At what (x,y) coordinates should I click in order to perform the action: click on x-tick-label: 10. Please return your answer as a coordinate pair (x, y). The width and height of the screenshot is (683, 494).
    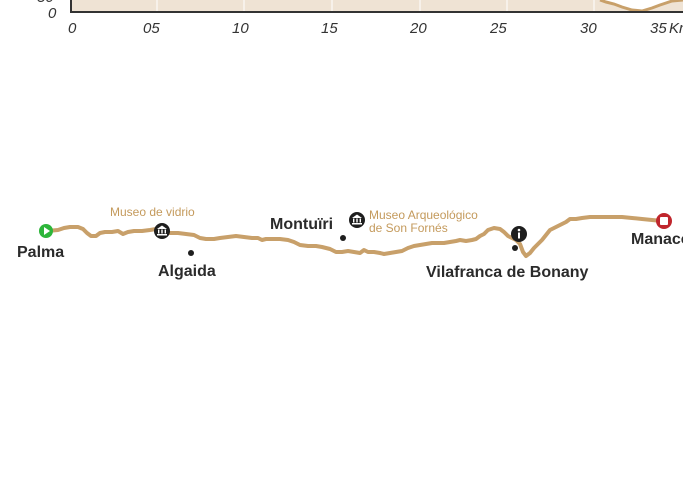
    Looking at the image, I should click on (240, 28).